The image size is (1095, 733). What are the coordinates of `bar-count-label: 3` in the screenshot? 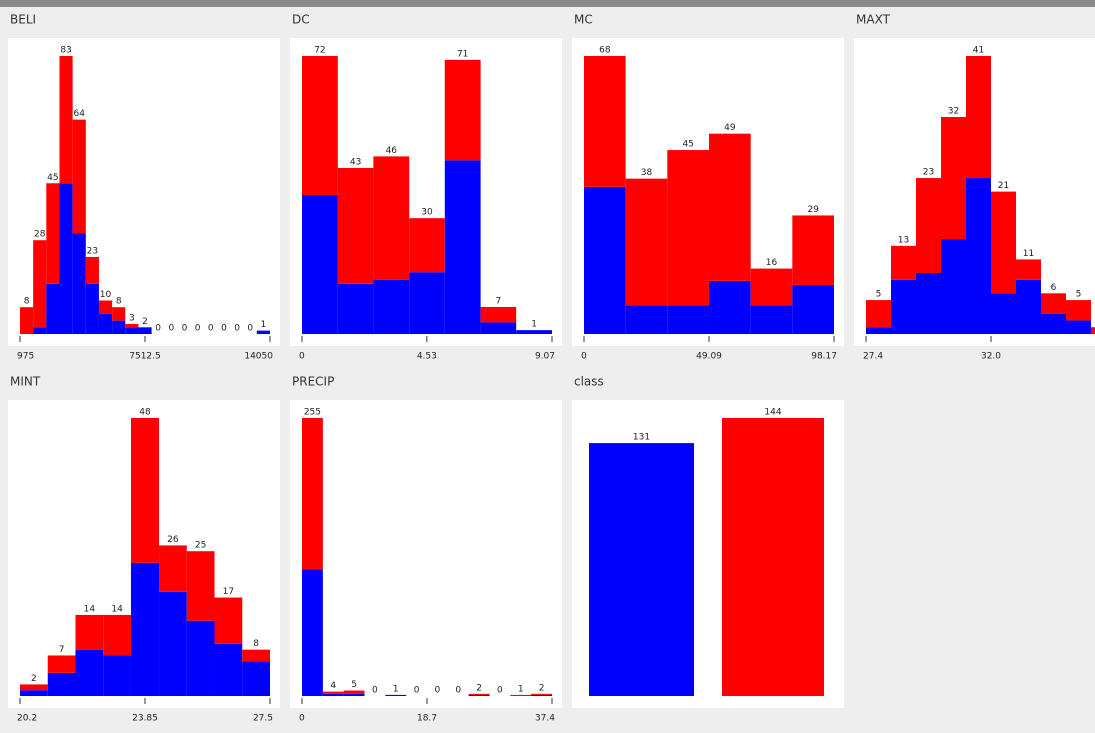 It's located at (132, 318).